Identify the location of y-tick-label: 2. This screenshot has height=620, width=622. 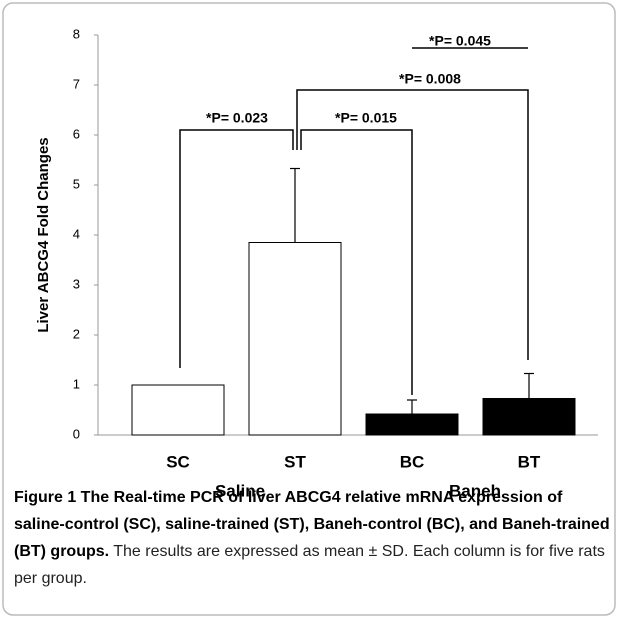
(76, 333).